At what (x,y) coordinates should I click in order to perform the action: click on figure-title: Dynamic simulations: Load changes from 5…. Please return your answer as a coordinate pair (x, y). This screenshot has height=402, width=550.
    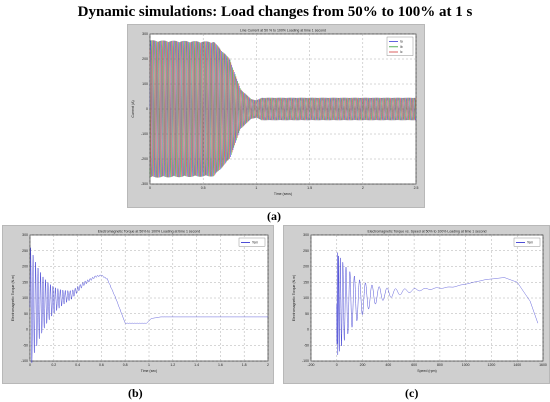
    Looking at the image, I should click on (275, 12).